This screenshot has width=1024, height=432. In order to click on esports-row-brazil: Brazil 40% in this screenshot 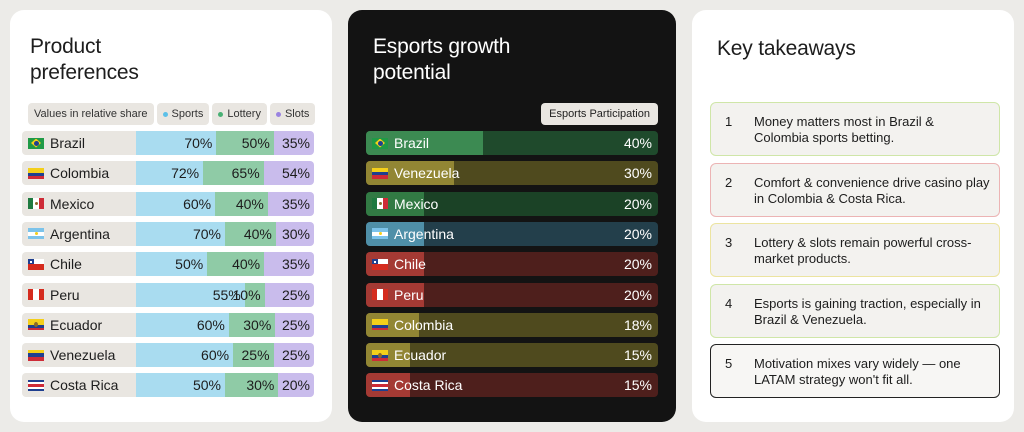, I will do `click(512, 143)`.